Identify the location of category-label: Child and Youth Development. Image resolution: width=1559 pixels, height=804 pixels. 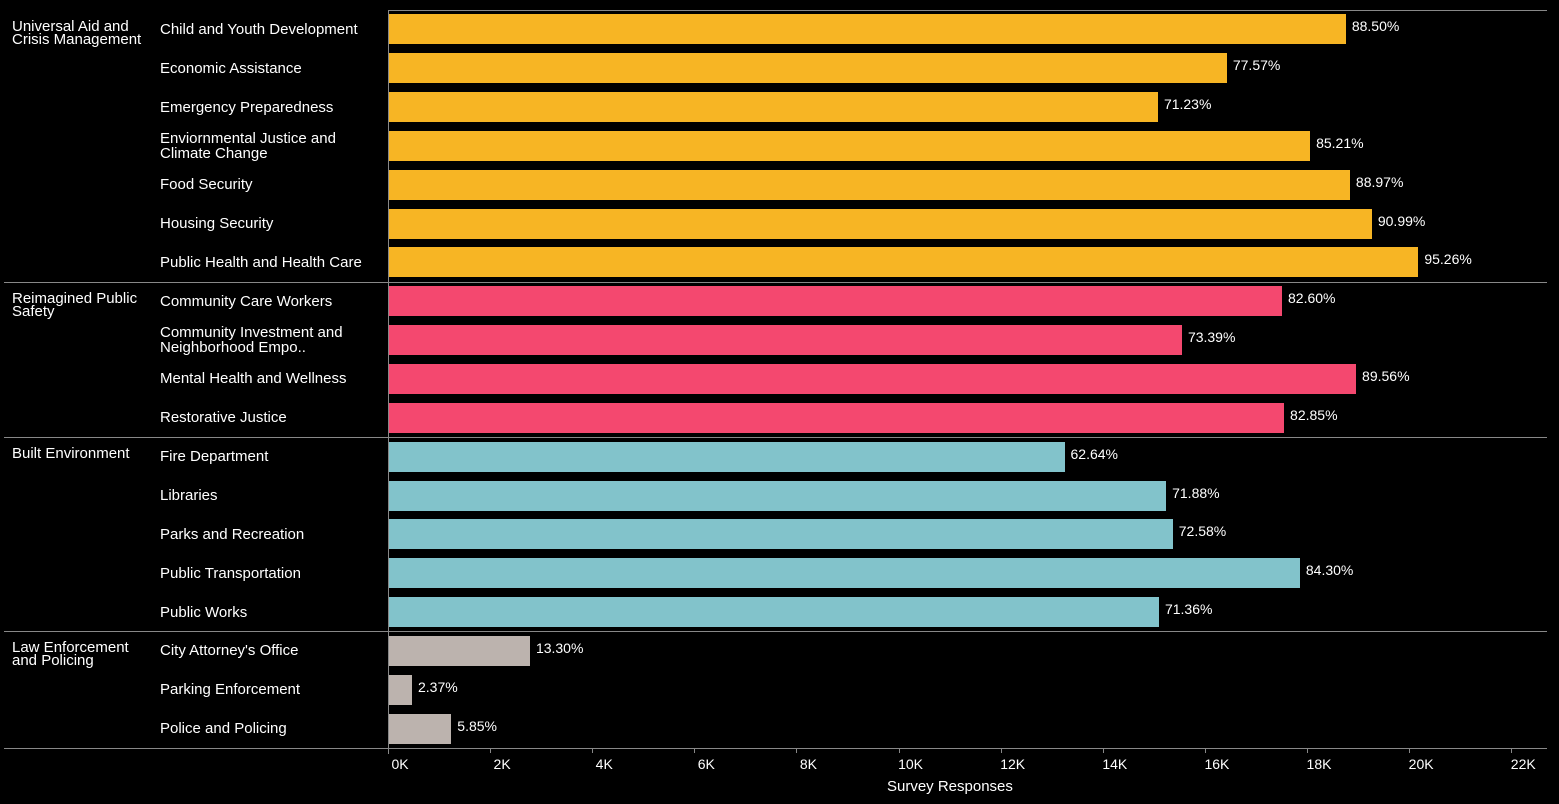
(259, 29).